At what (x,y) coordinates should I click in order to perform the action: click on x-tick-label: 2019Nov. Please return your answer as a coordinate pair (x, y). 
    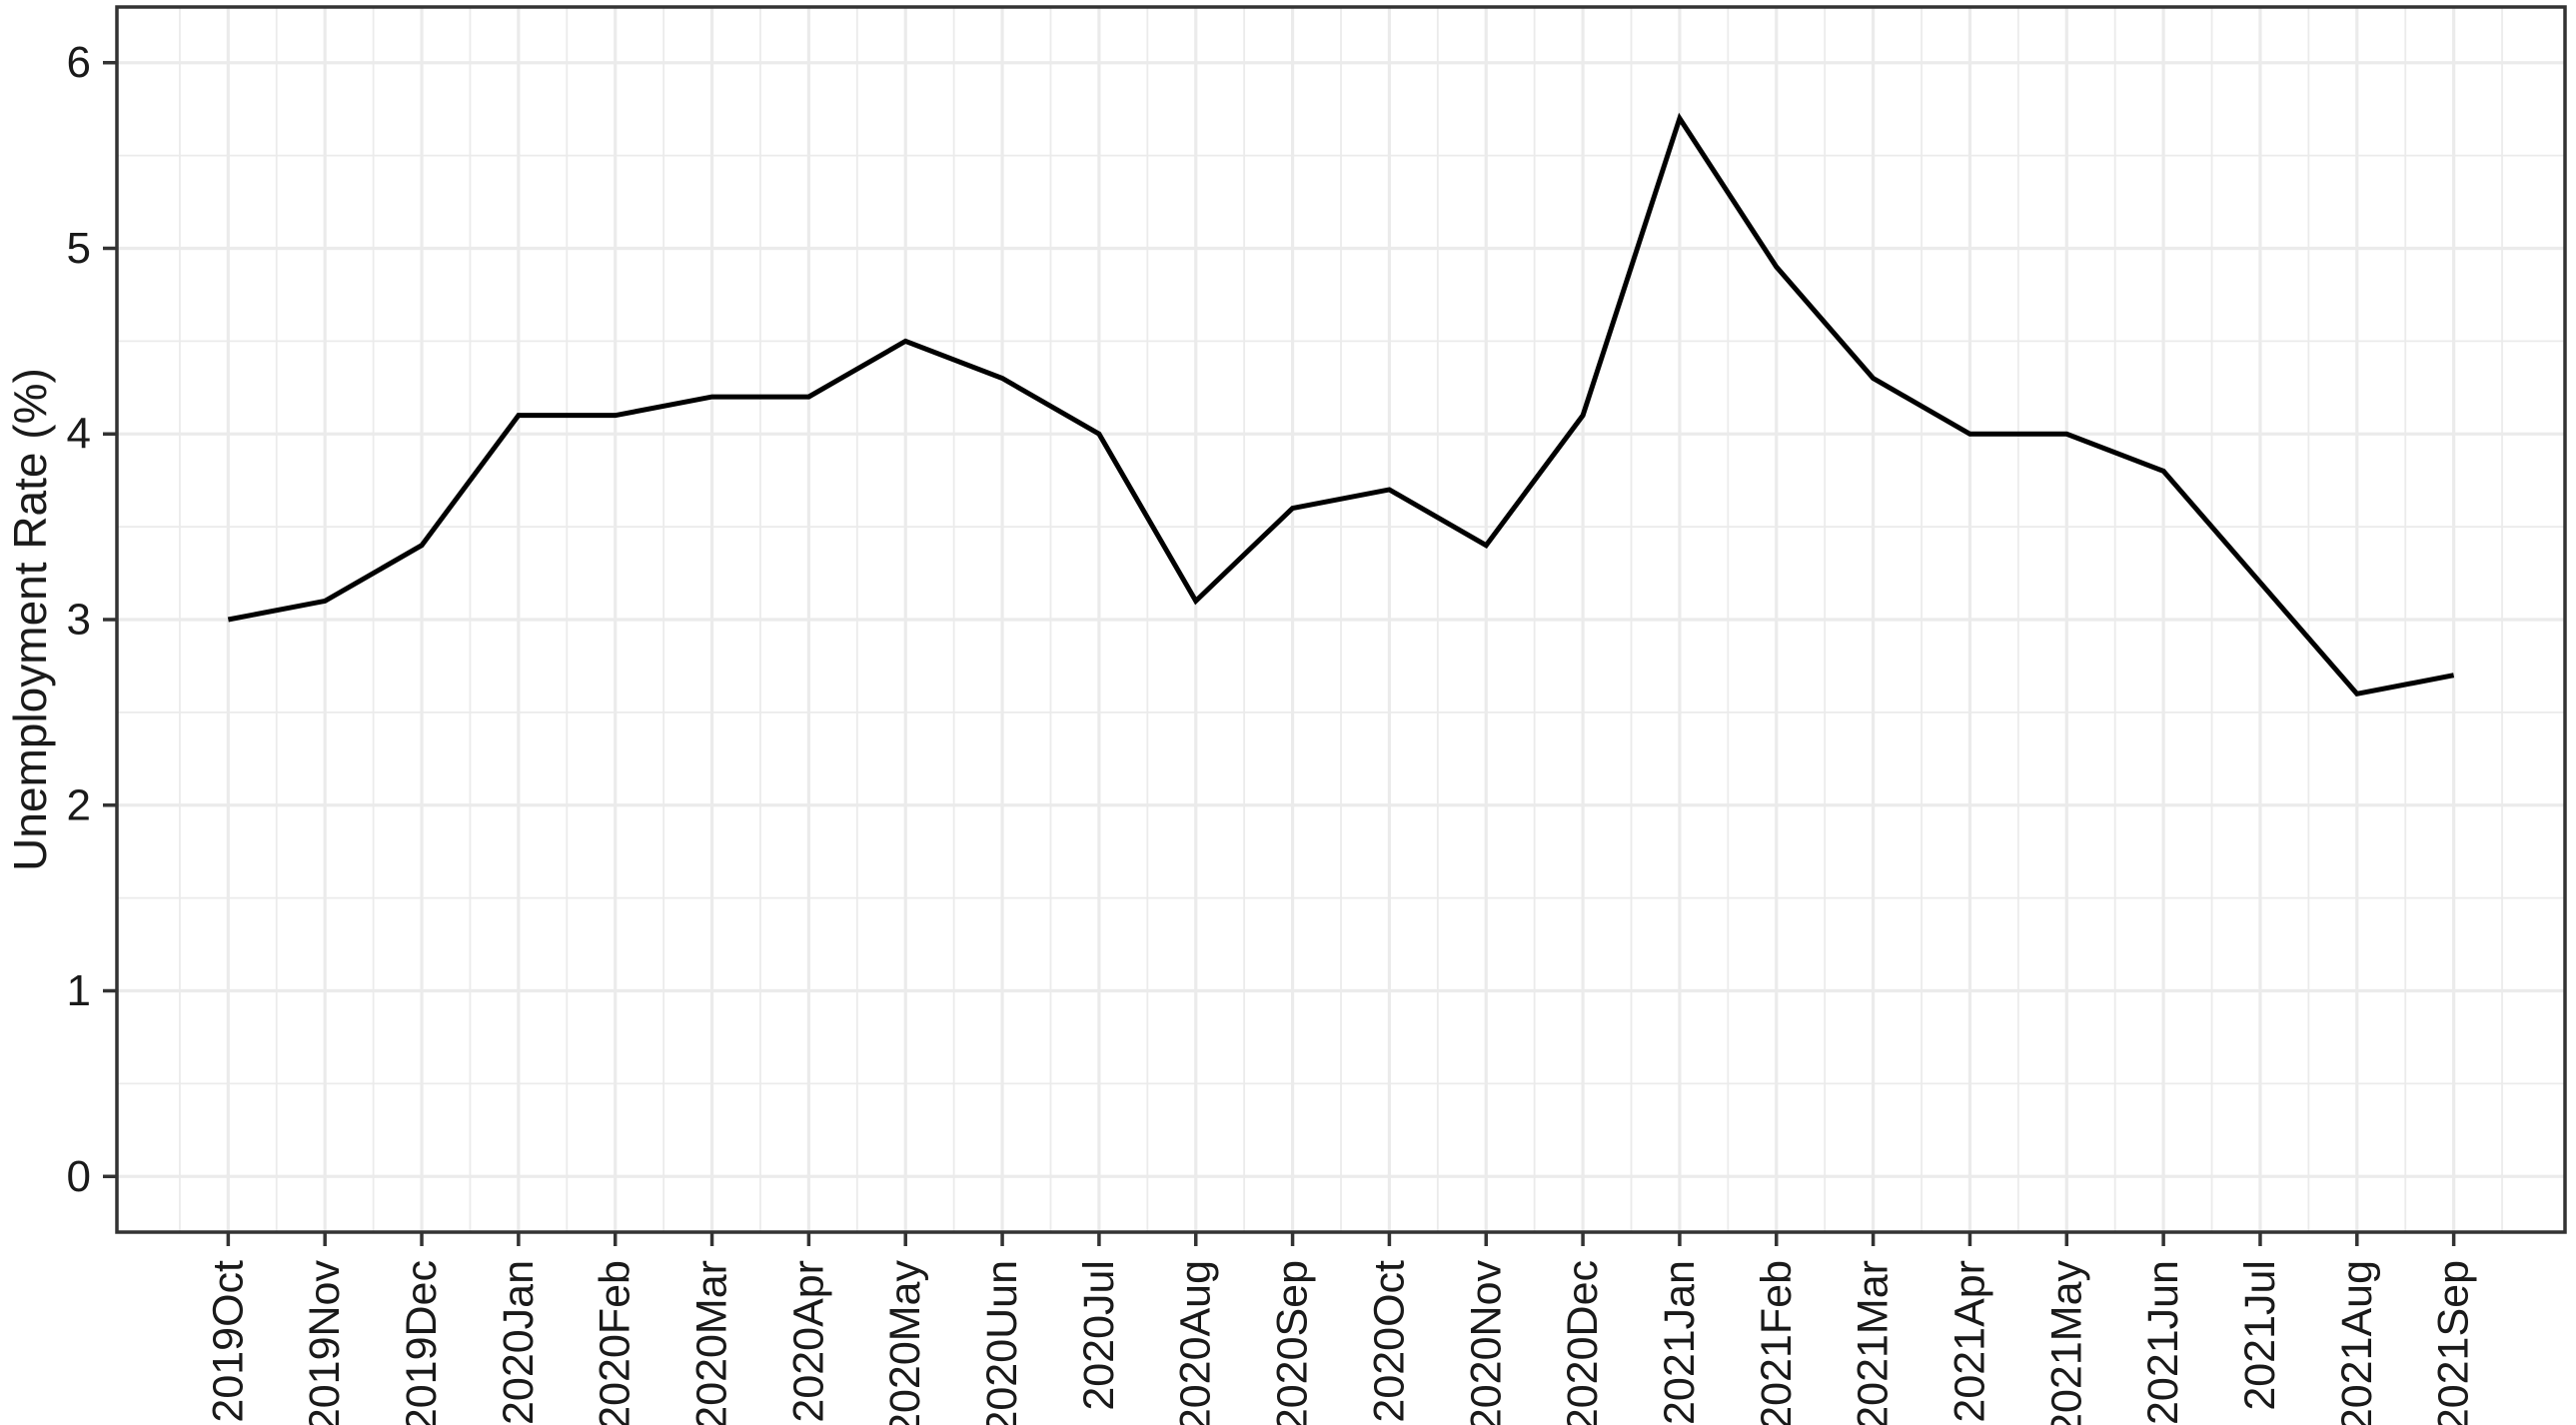
    Looking at the image, I should click on (325, 1342).